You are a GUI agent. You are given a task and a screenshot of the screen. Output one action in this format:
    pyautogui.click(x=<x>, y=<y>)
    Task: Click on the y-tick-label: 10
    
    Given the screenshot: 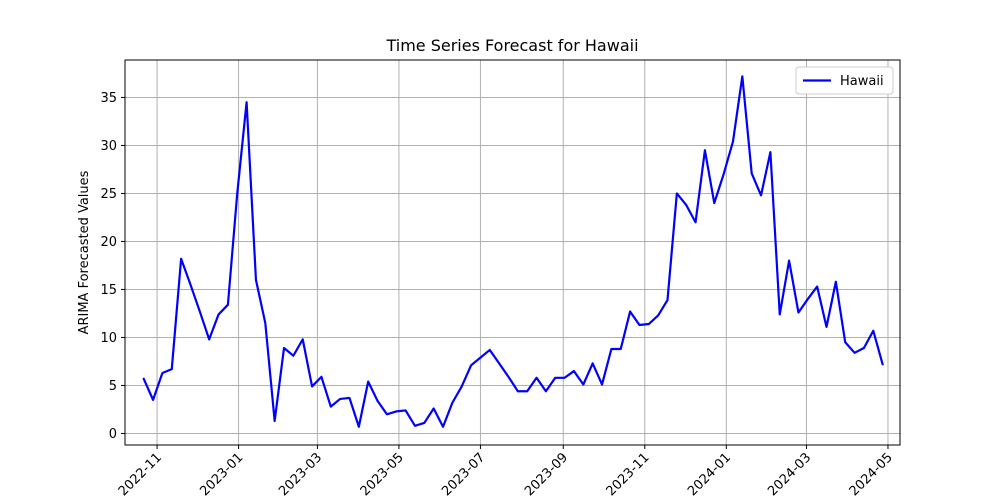 What is the action you would take?
    pyautogui.click(x=108, y=338)
    